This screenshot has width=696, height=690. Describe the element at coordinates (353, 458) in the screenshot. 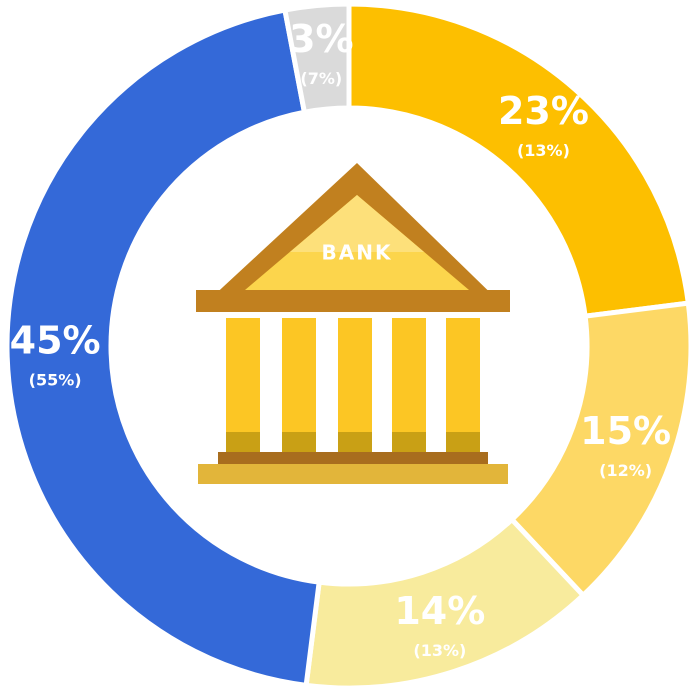

I see `icon-step` at that location.